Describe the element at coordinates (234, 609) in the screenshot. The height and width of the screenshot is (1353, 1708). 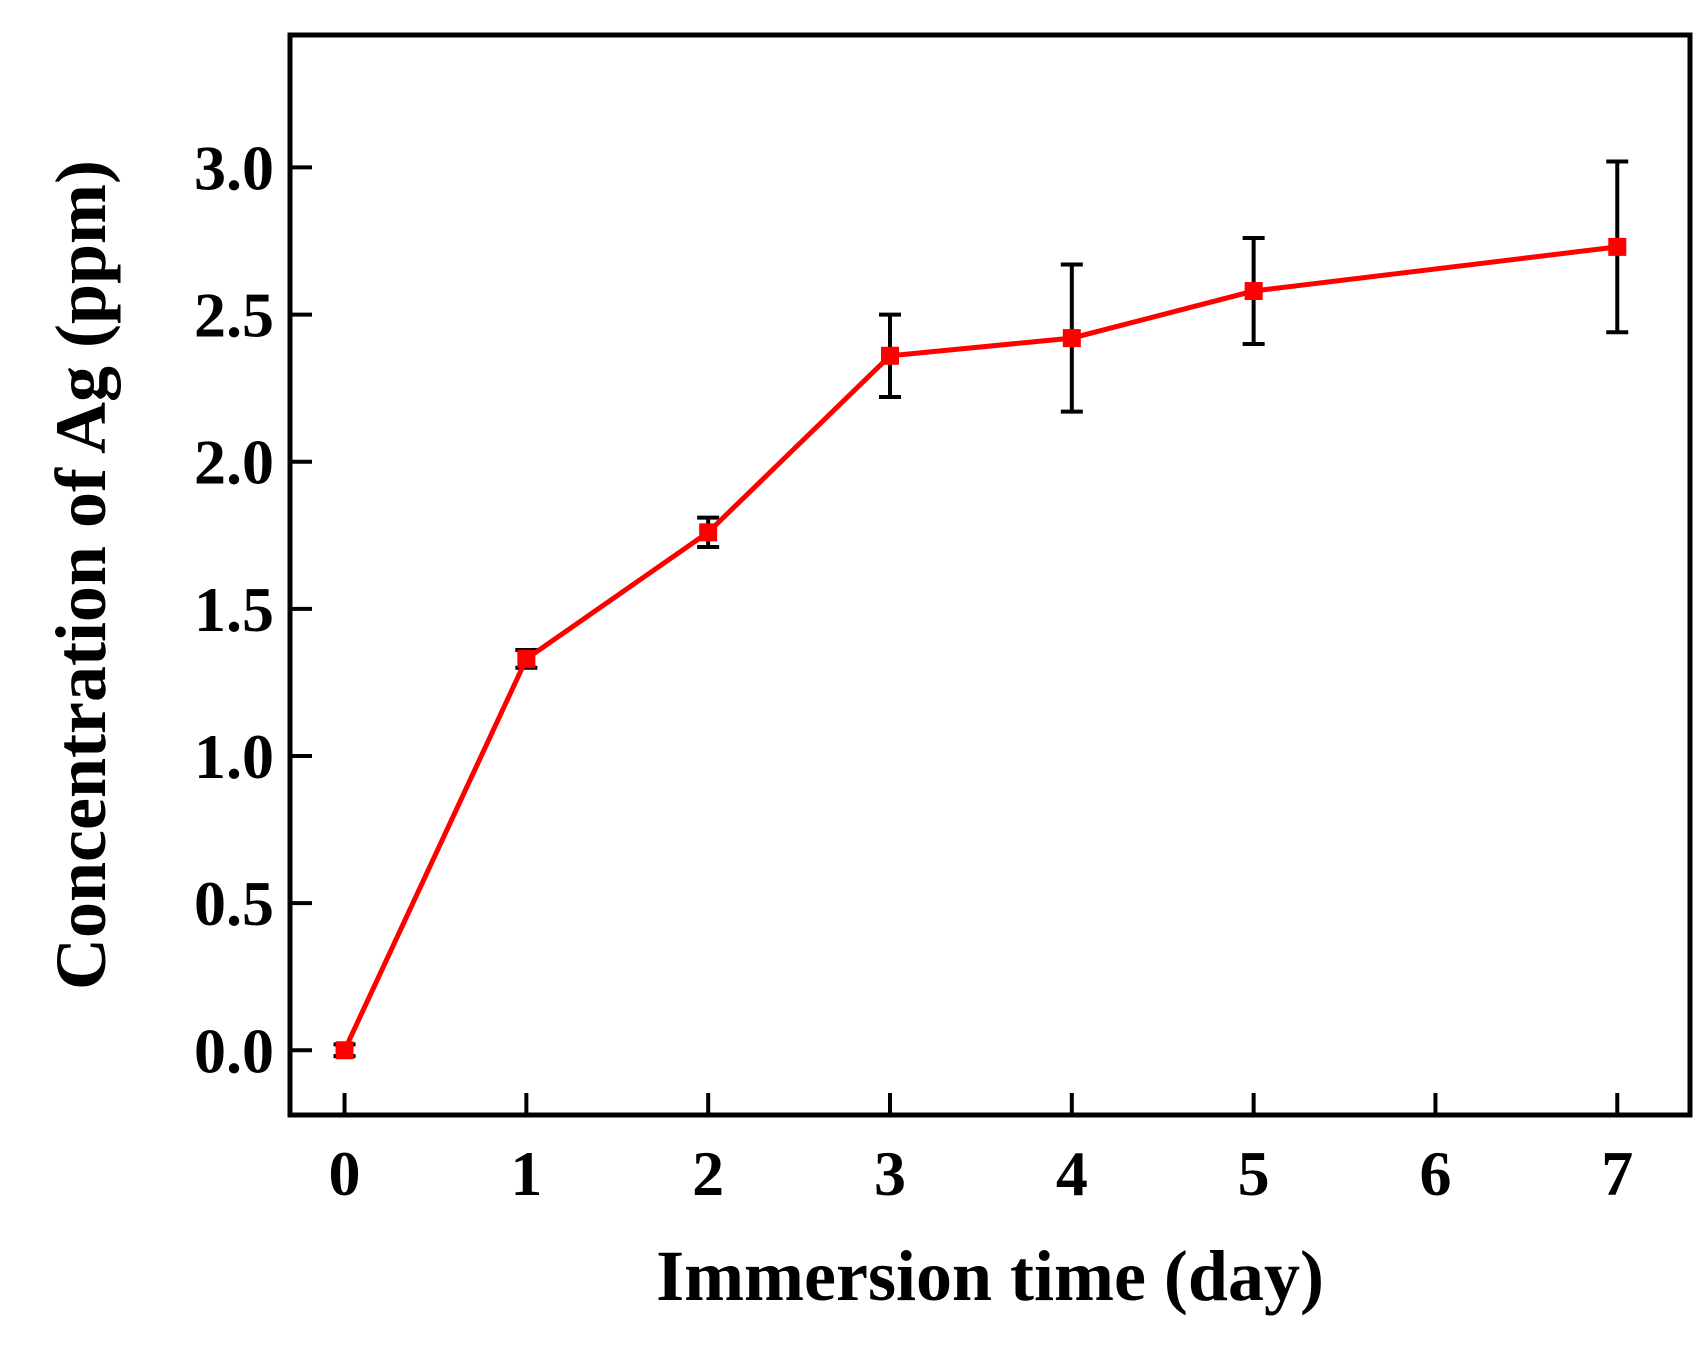
I see `y-tick-label: 1.5` at that location.